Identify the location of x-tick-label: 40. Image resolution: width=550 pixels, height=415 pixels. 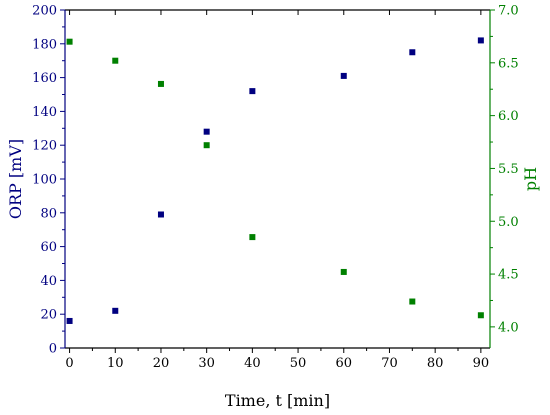
(252, 363).